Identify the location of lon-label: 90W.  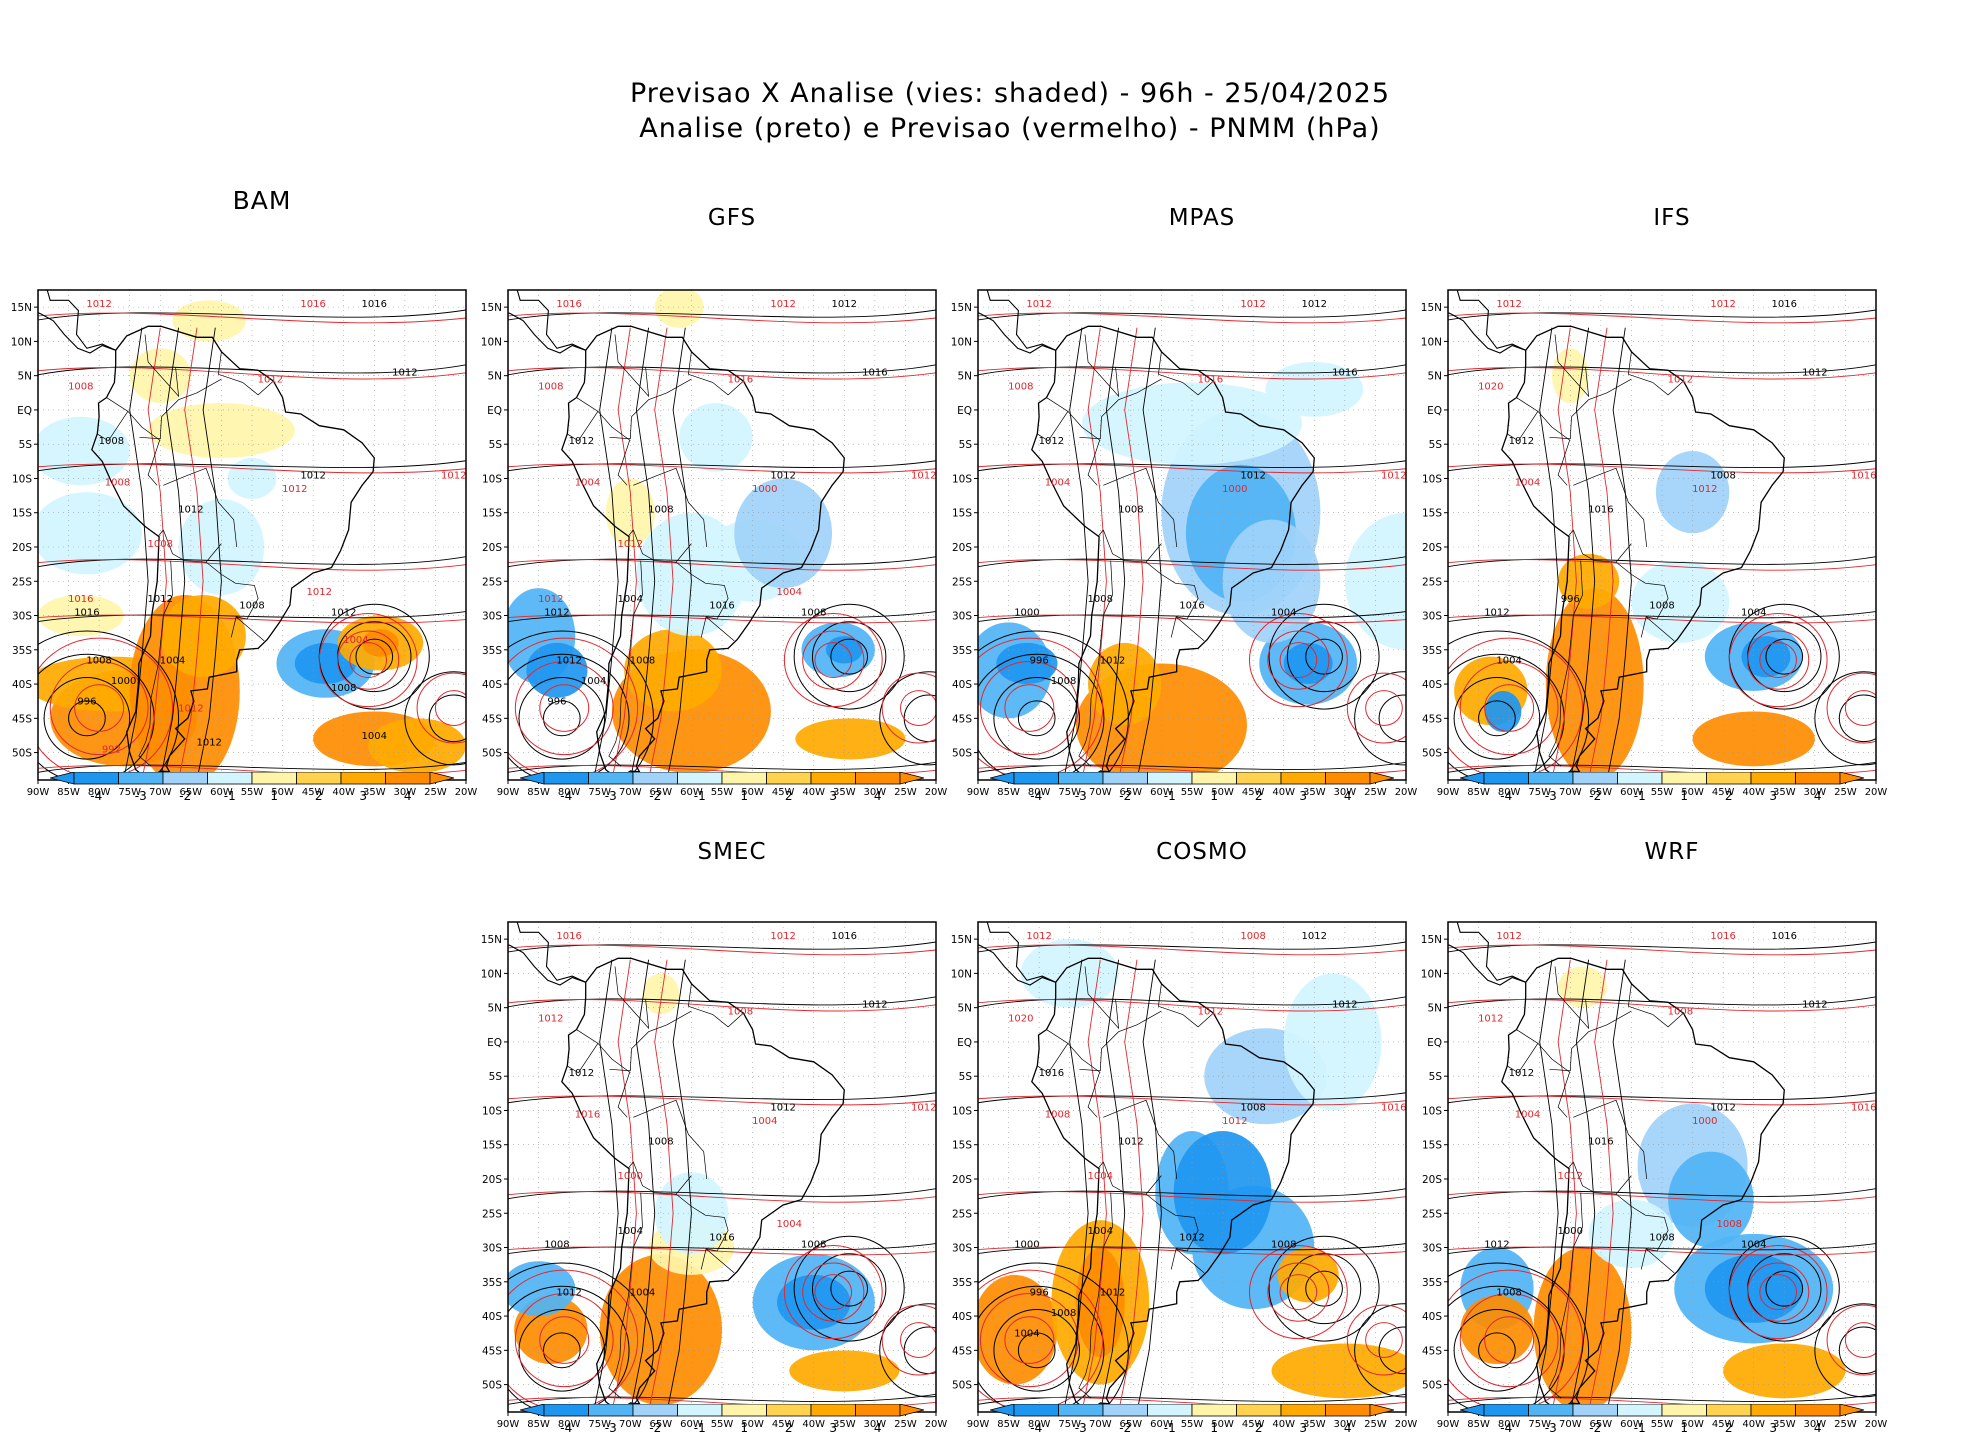
(508, 792).